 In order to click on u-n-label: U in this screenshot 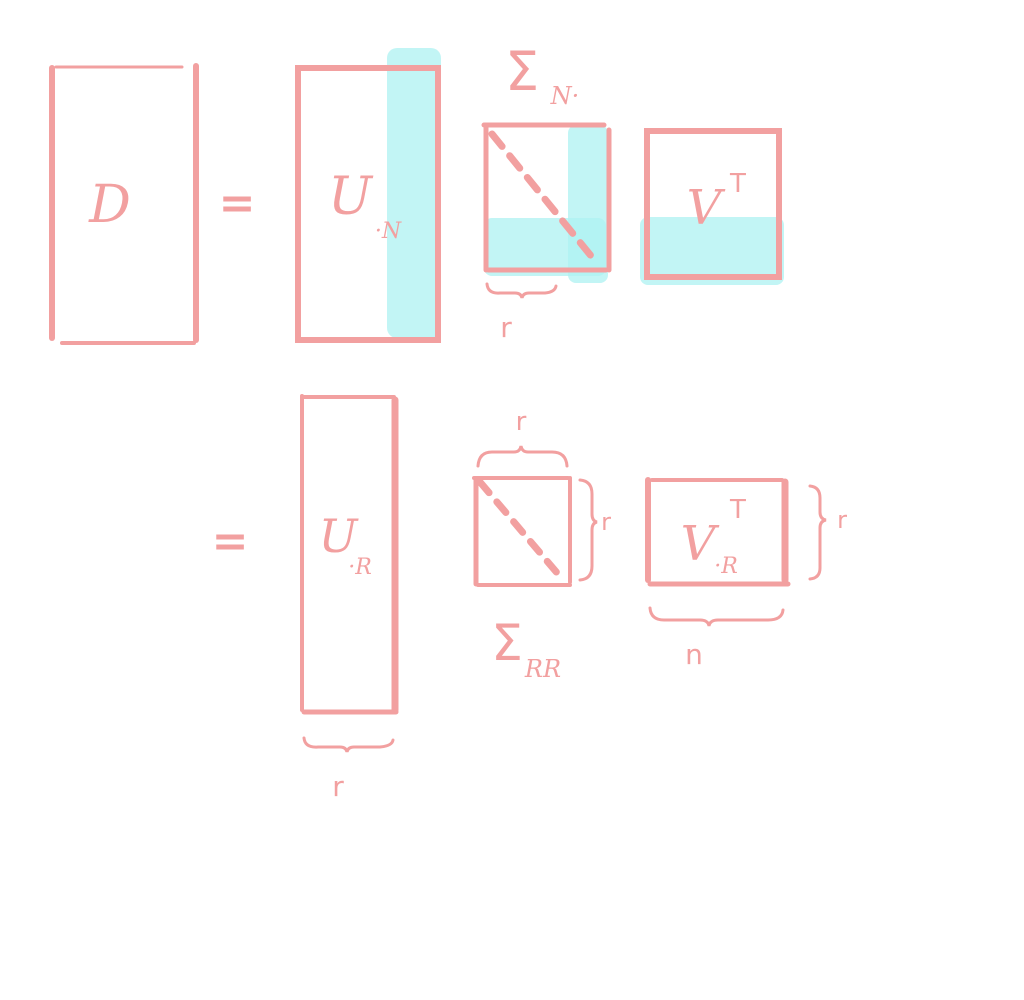, I will do `click(351, 197)`.